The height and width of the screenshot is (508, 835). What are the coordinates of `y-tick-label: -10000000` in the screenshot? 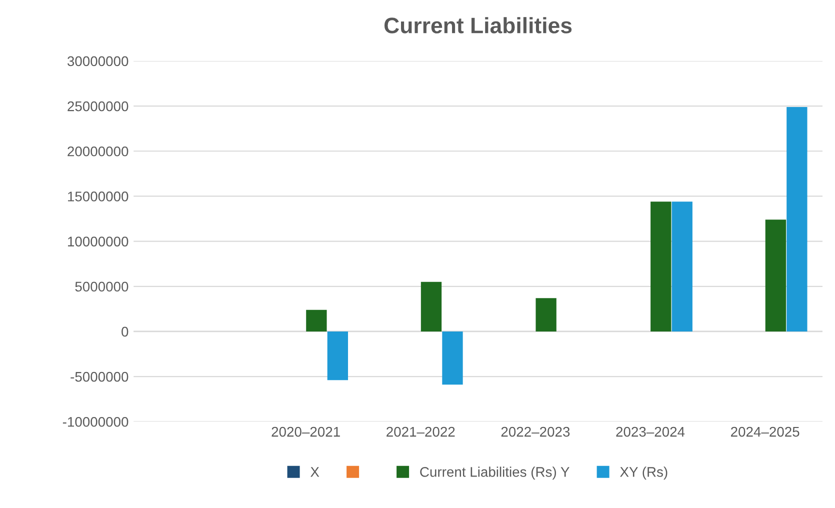 It's located at (95, 421).